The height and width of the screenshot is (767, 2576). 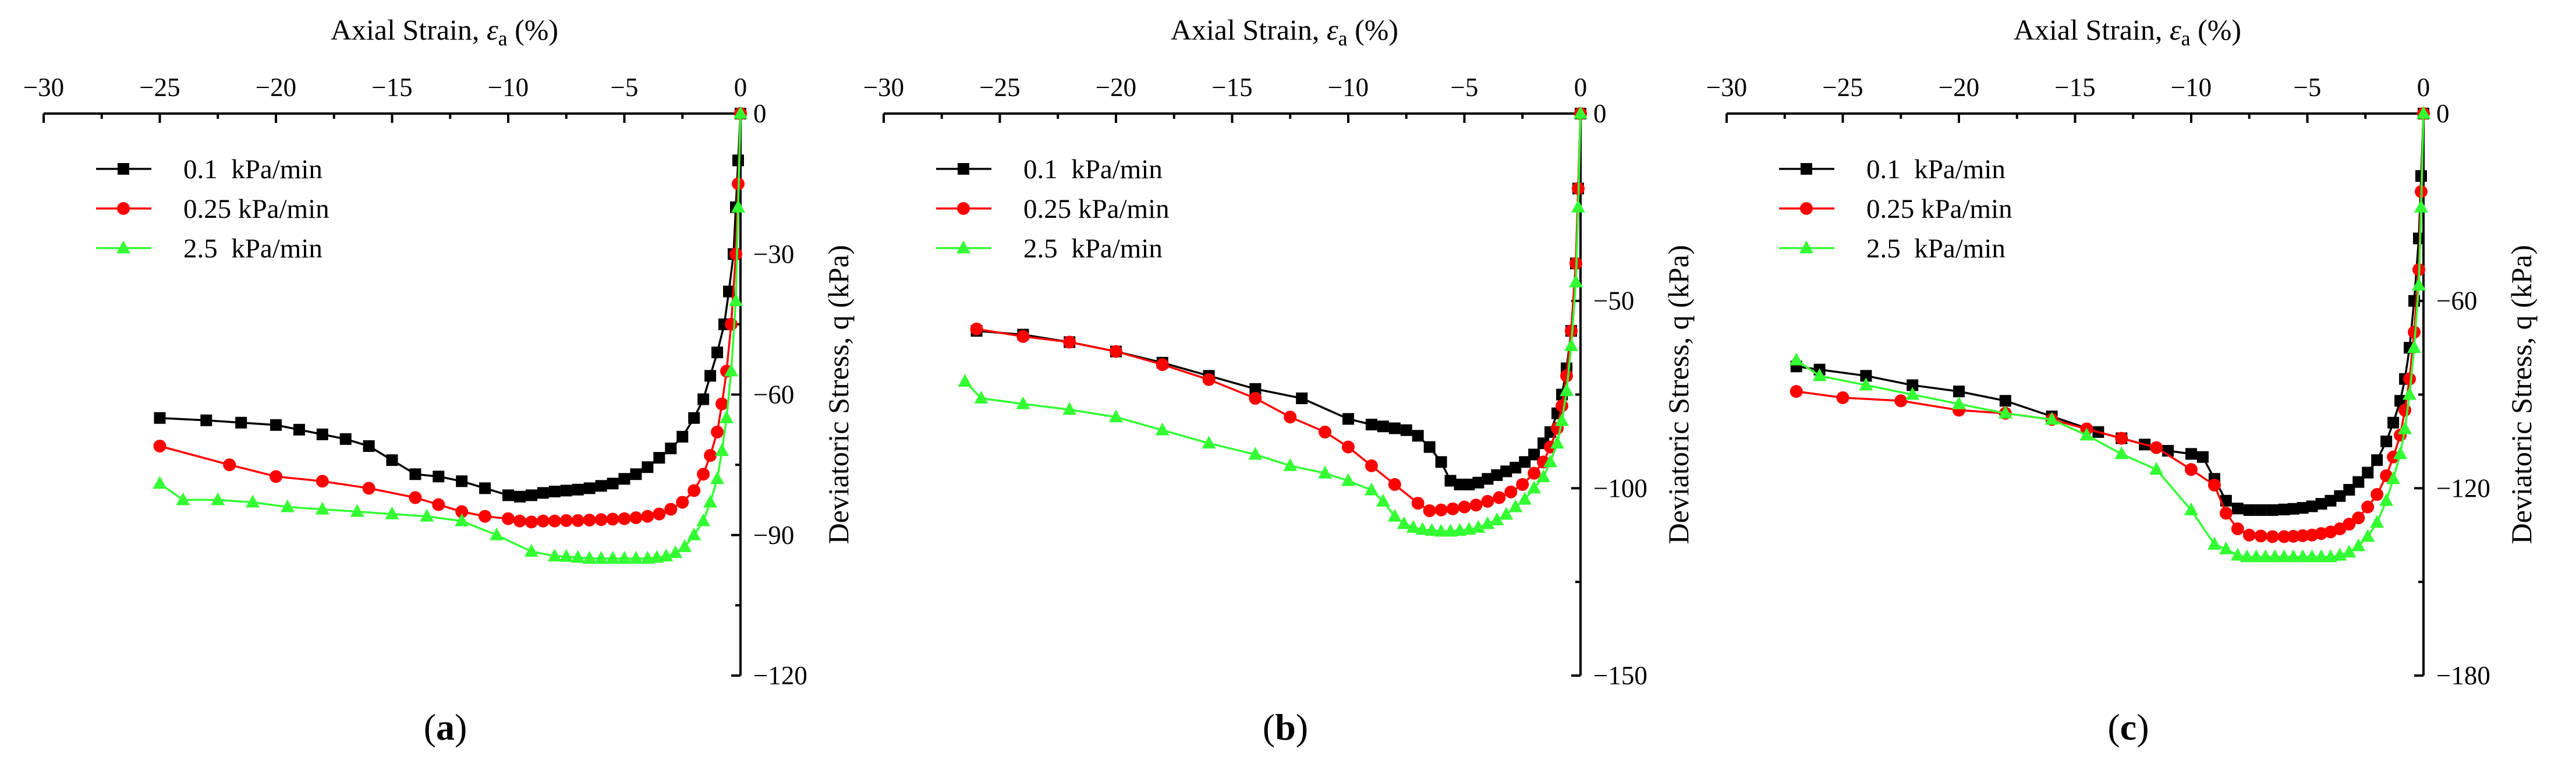 What do you see at coordinates (773, 395) in the screenshot?
I see `y-tick-label: −60` at bounding box center [773, 395].